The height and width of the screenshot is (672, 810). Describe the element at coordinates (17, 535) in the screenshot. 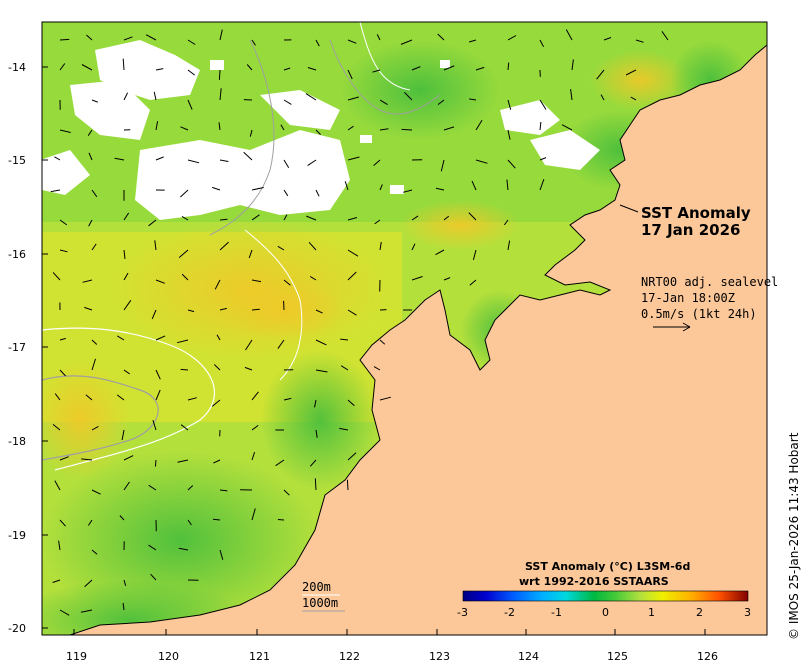

I see `lat-tick-label: -19` at that location.